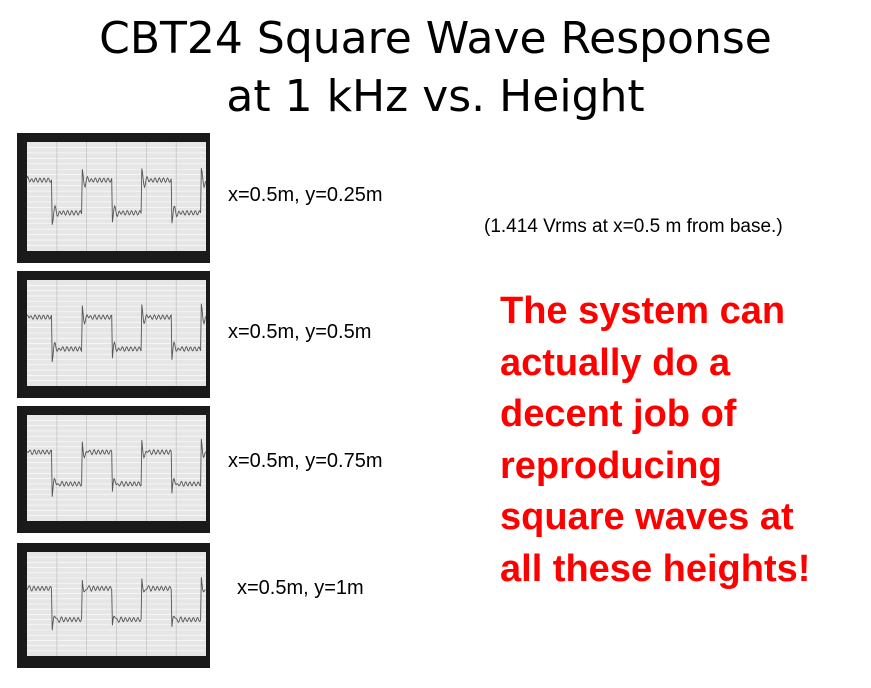 This screenshot has width=871, height=688. I want to click on scope-label-3: x=0.5m, y=0.75m, so click(305, 461).